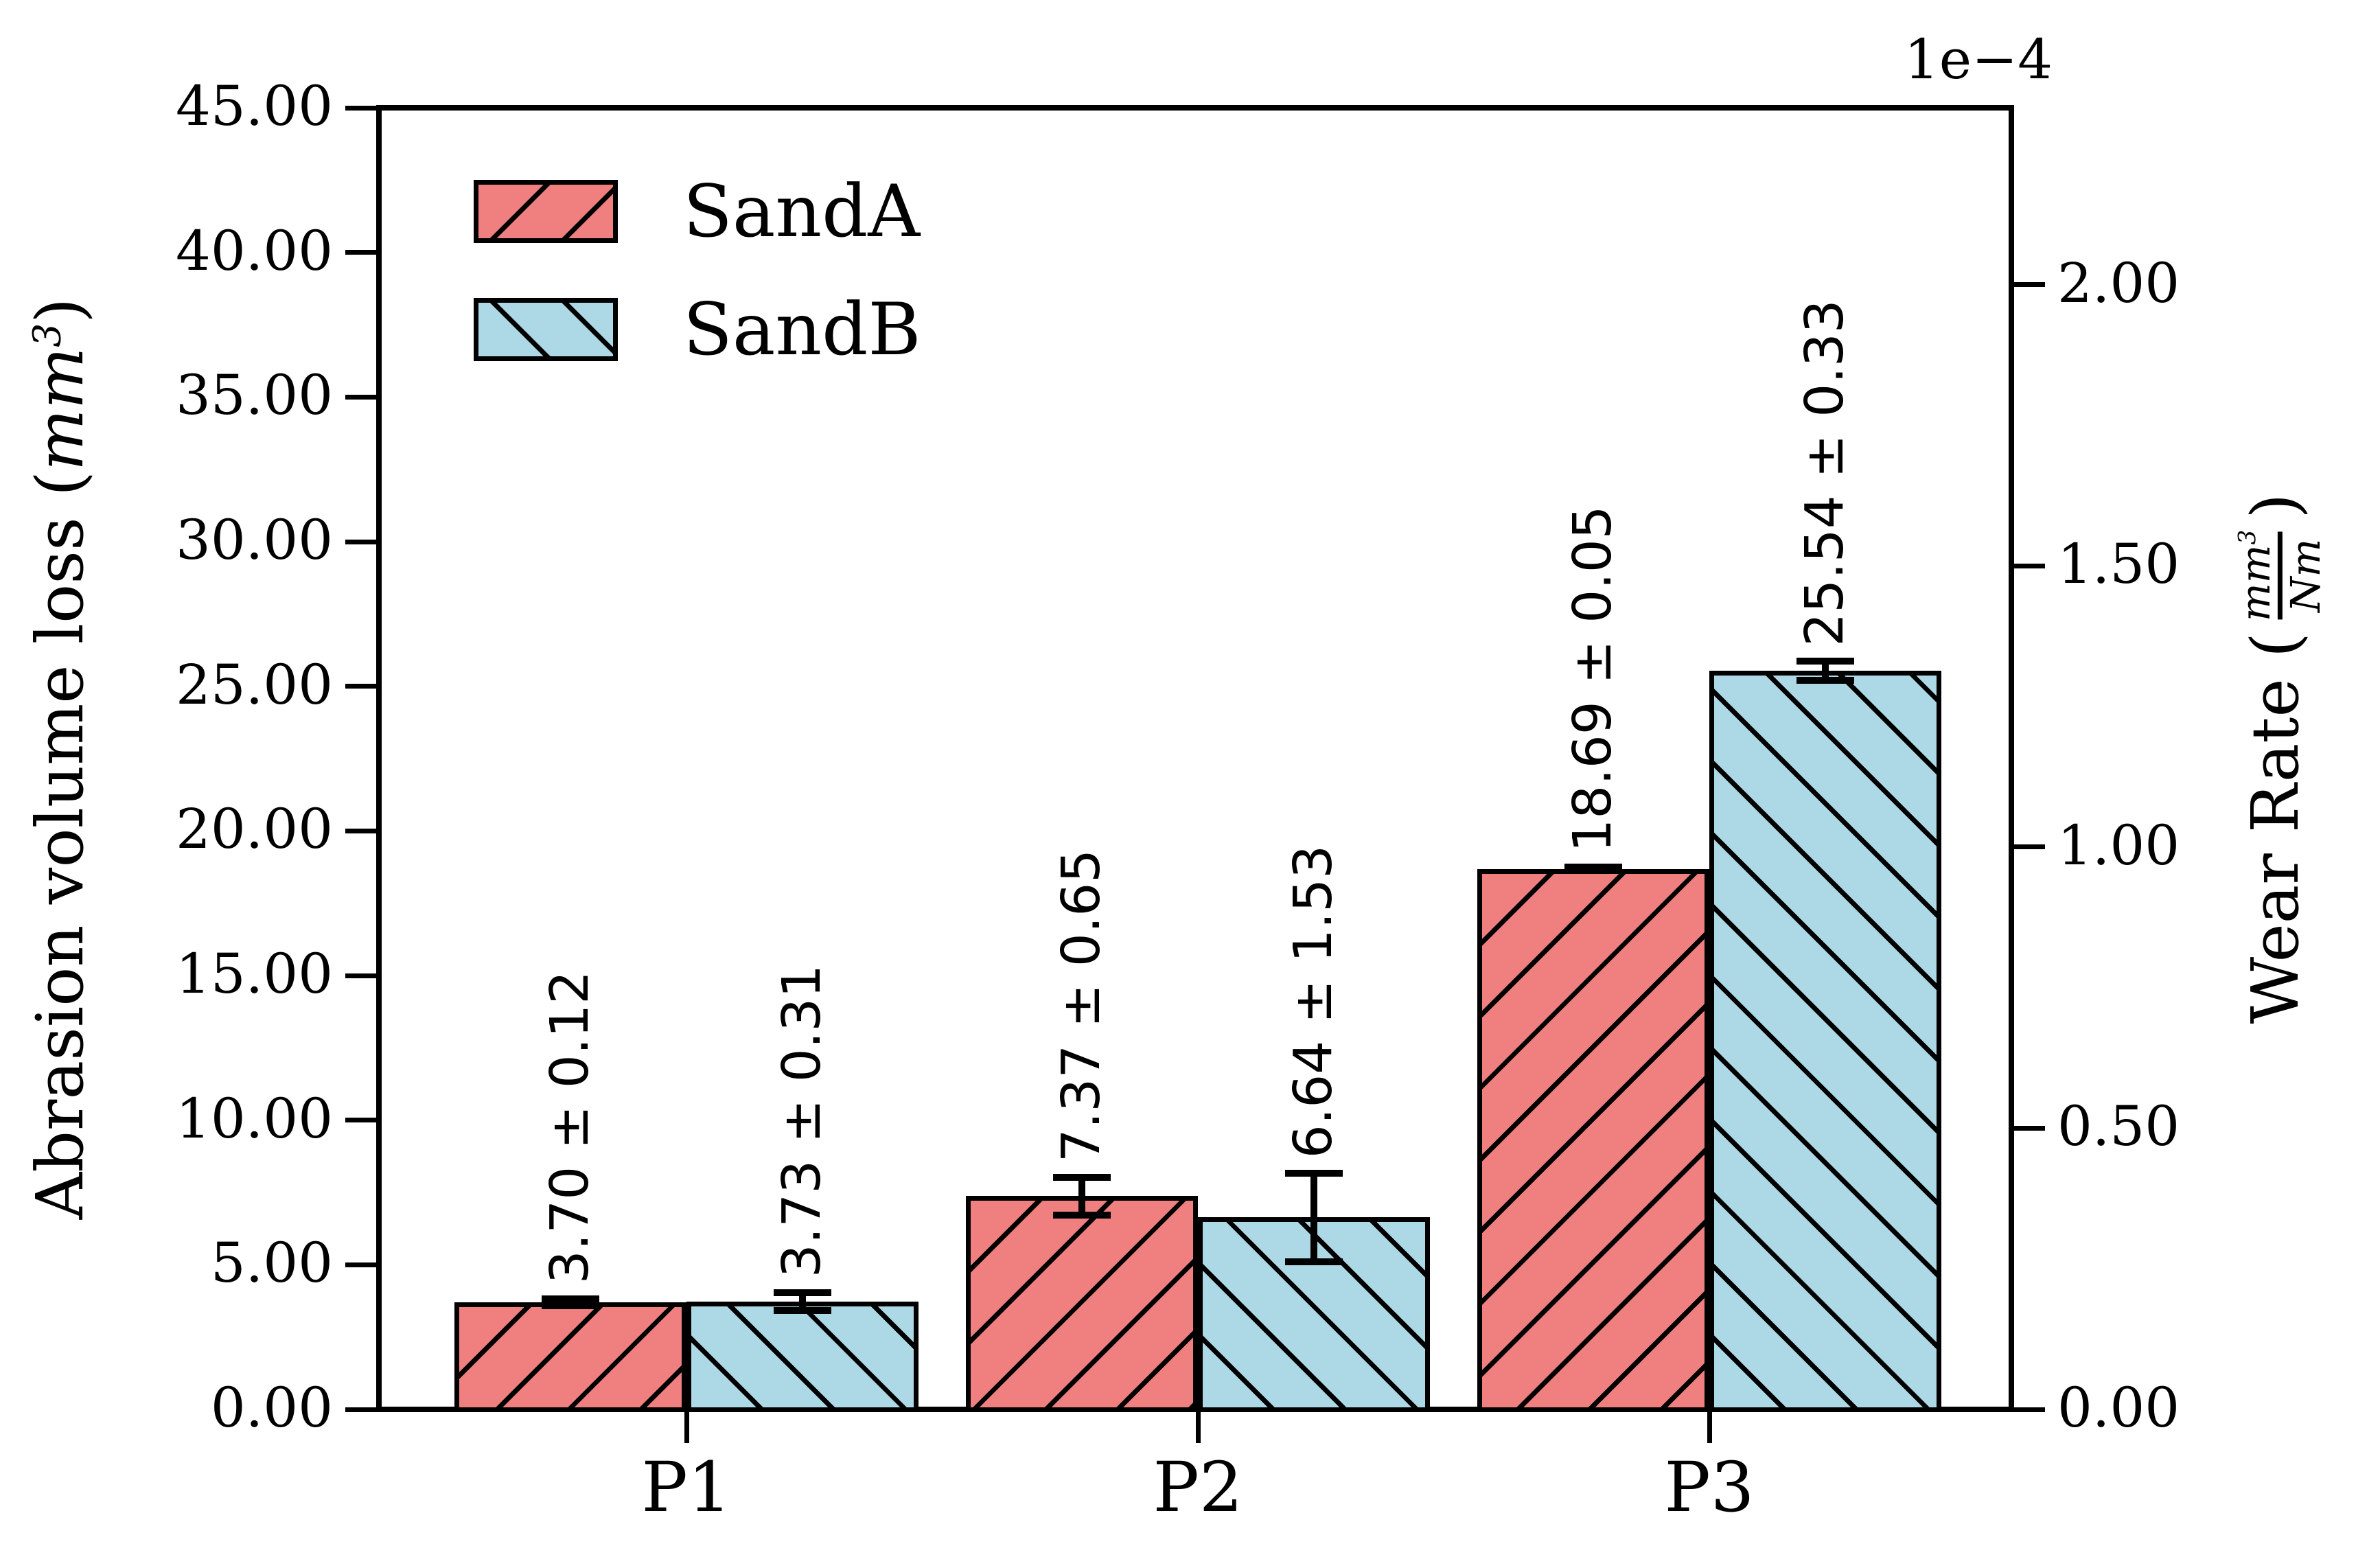 The width and height of the screenshot is (2380, 1557). I want to click on y-tick-label-left: 25.00, so click(254, 684).